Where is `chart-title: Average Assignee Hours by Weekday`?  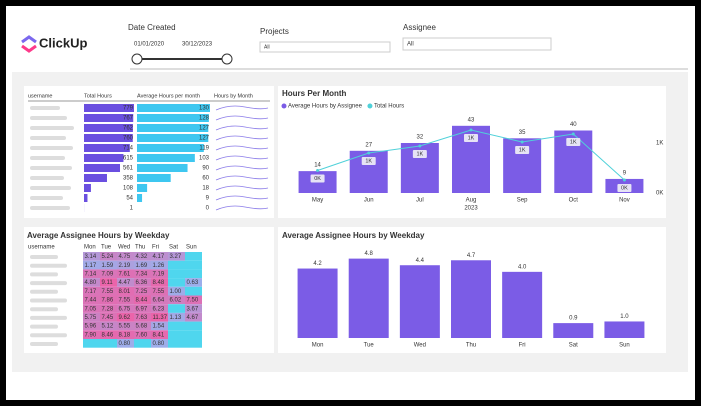 chart-title: Average Assignee Hours by Weekday is located at coordinates (353, 235).